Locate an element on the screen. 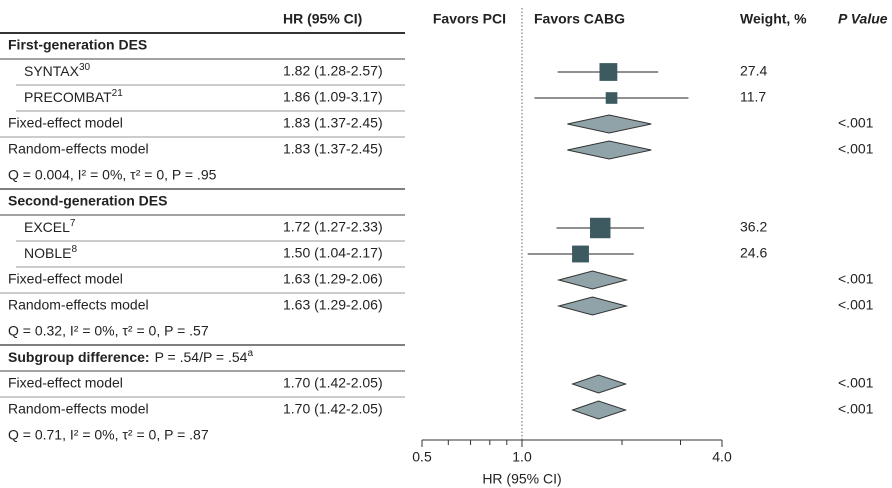  heterogeneity-text: Q = 0.004, I² = 0%, τ² = 0, P = .95 is located at coordinates (112, 175).